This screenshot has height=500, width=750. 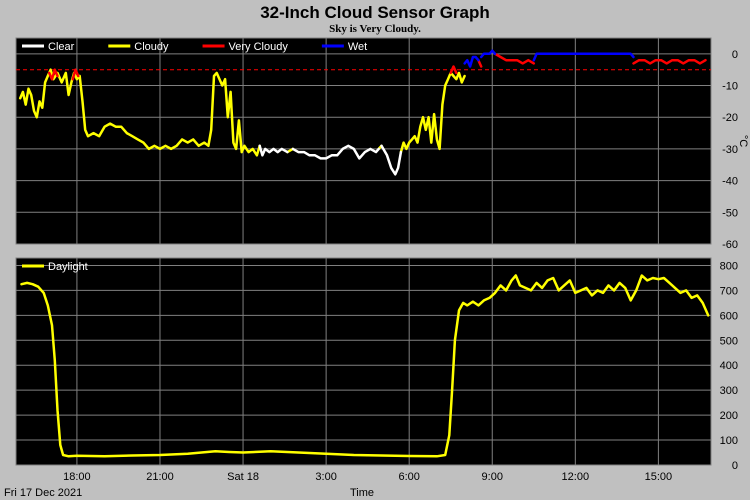 I want to click on series-clear, so click(x=330, y=160).